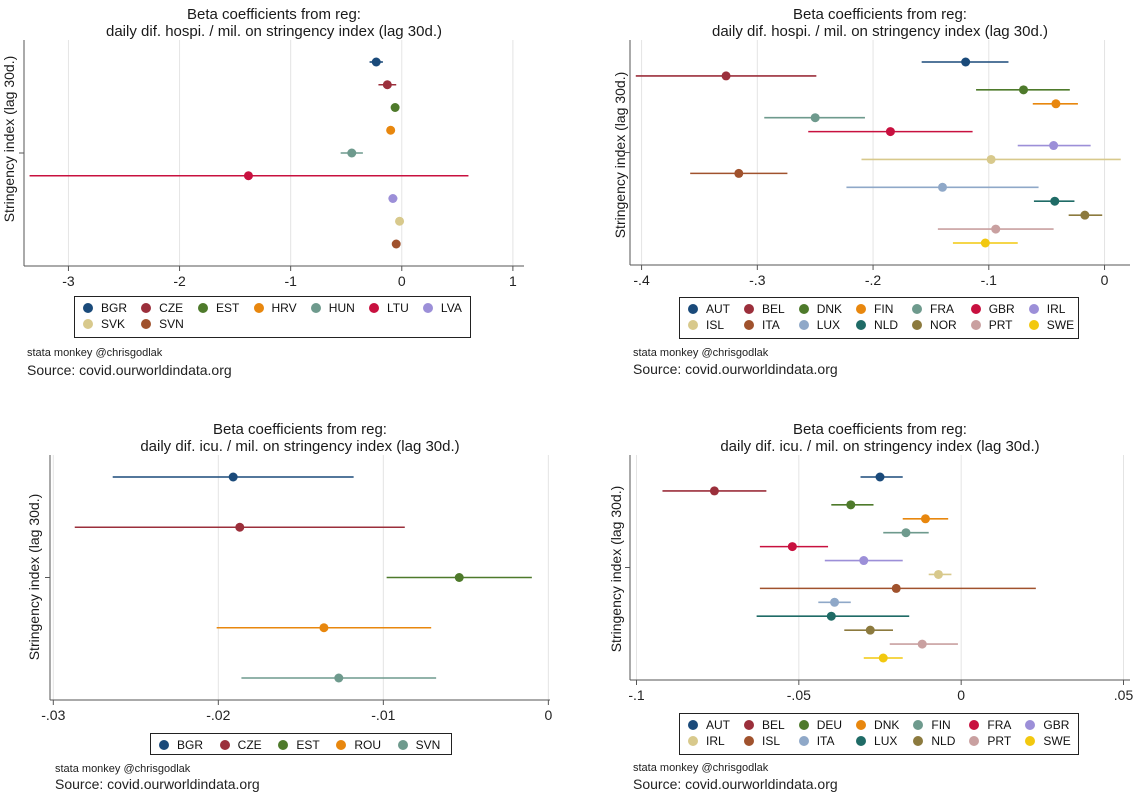 The image size is (1138, 795). Describe the element at coordinates (896, 588) in the screenshot. I see `point-isl` at that location.